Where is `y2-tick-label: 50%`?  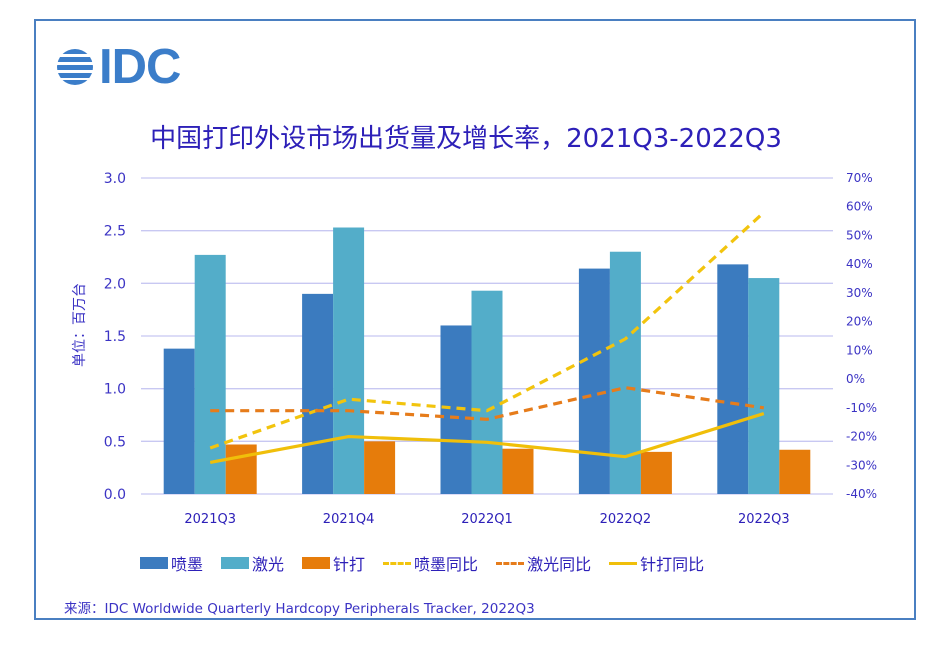
y2-tick-label: 50% is located at coordinates (859, 235).